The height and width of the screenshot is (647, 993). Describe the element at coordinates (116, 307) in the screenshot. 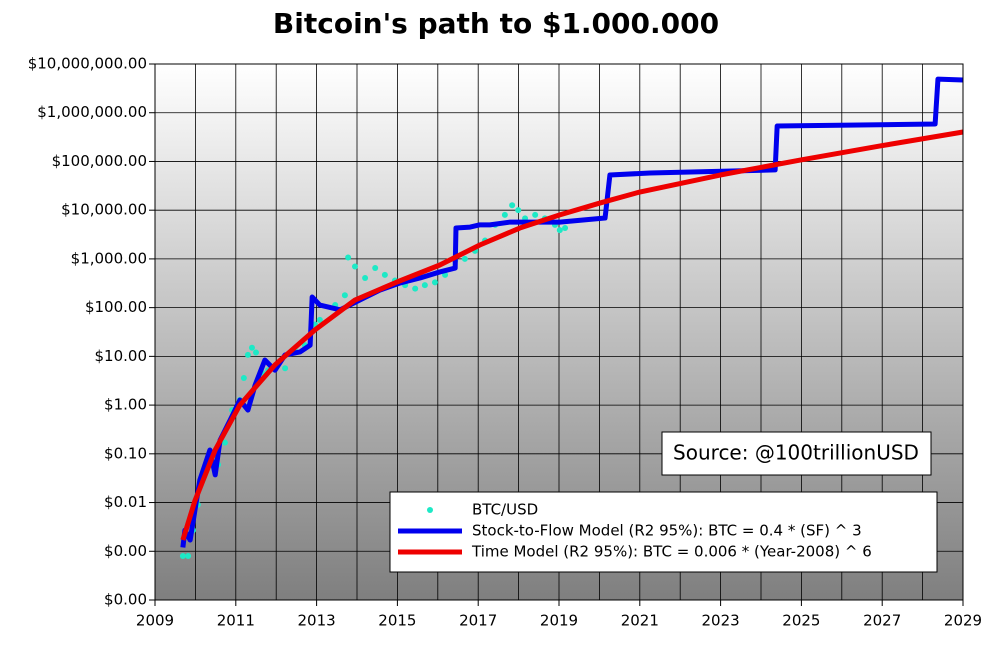

I see `y-tick-label: $100.00` at that location.